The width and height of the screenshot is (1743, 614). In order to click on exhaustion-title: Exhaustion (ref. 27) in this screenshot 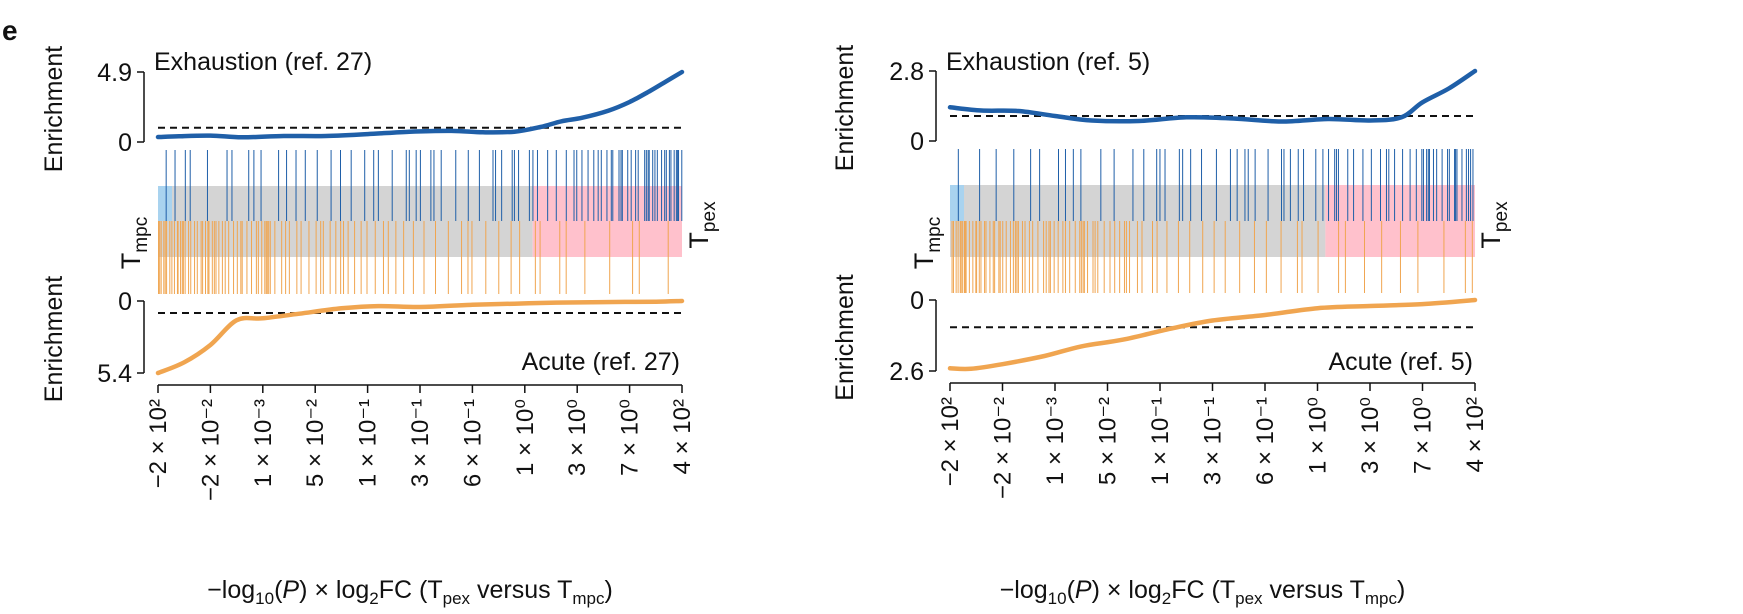, I will do `click(263, 62)`.